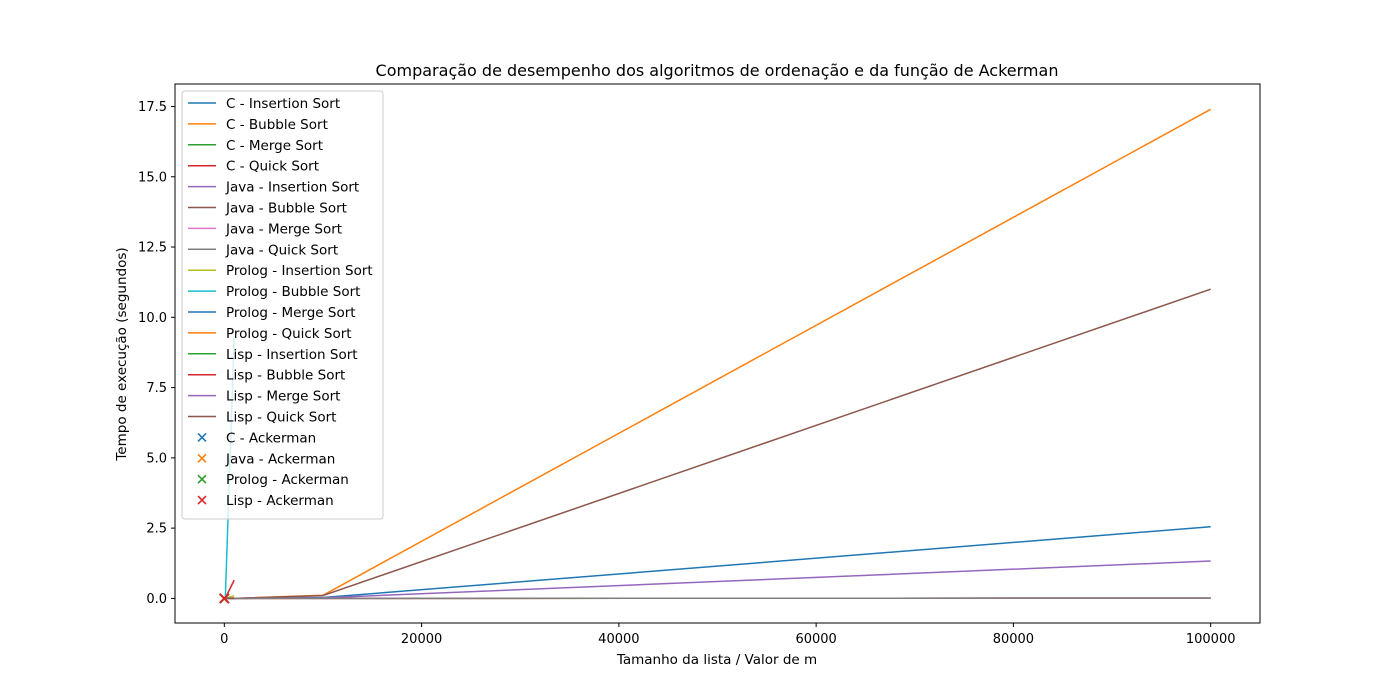 The image size is (1400, 700). I want to click on x-tick-label: 100000, so click(1211, 639).